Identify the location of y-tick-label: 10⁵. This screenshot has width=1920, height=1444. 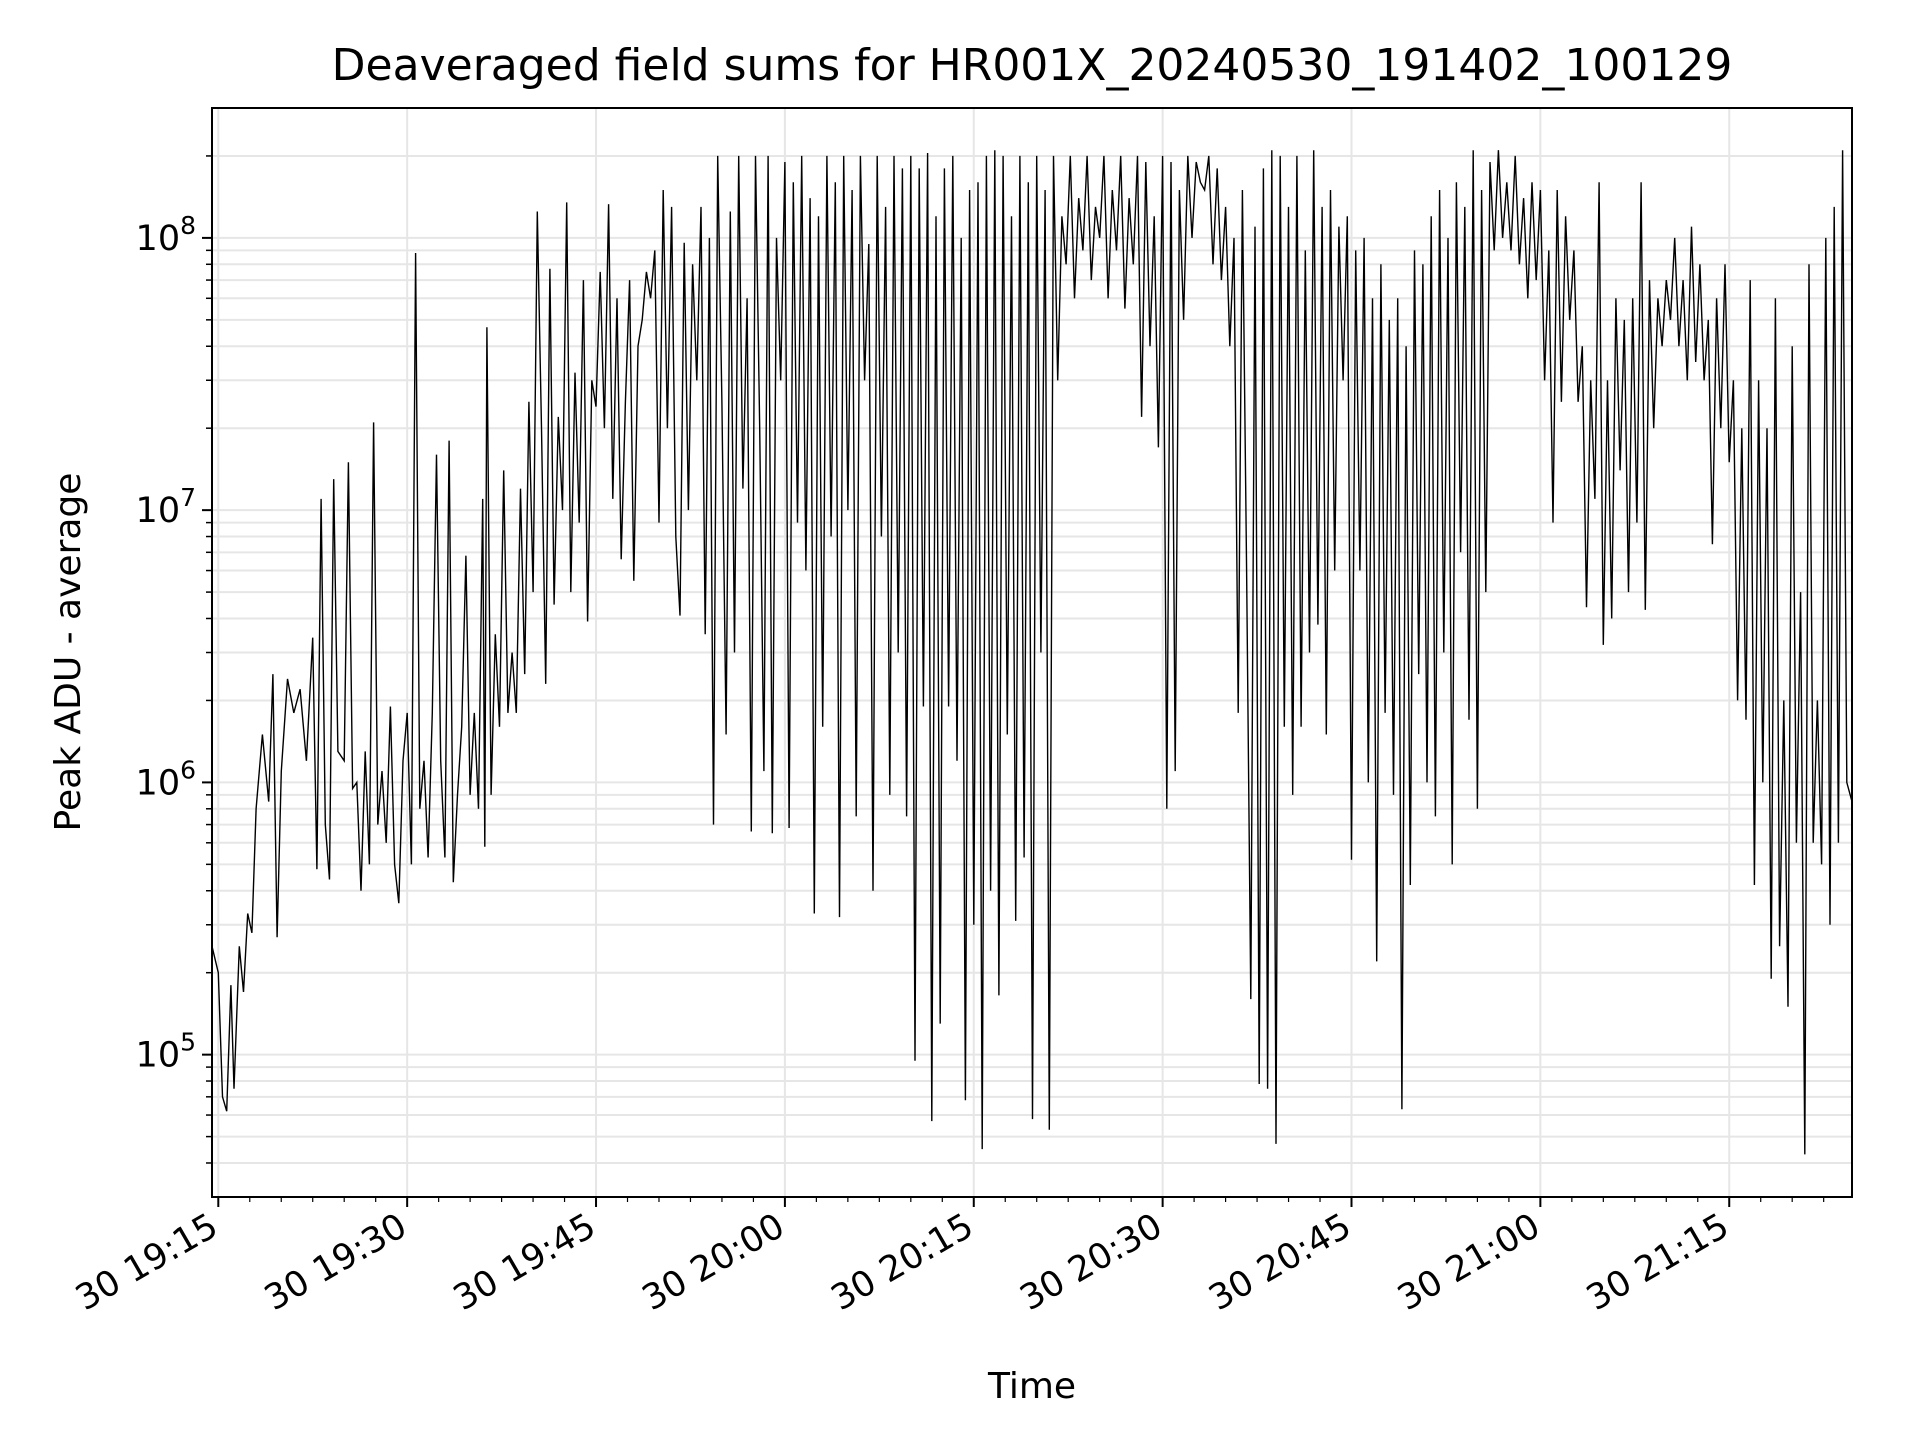
(166, 1052).